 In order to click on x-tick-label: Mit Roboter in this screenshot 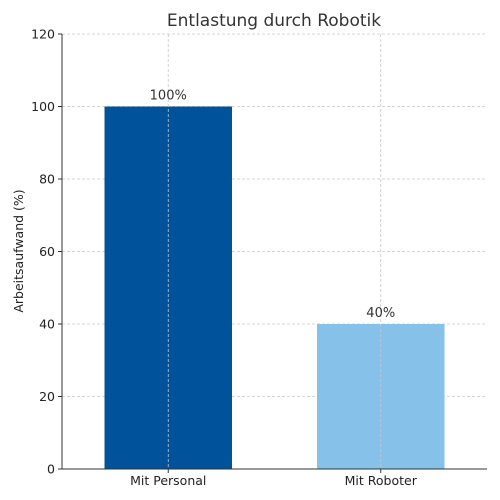, I will do `click(381, 480)`.